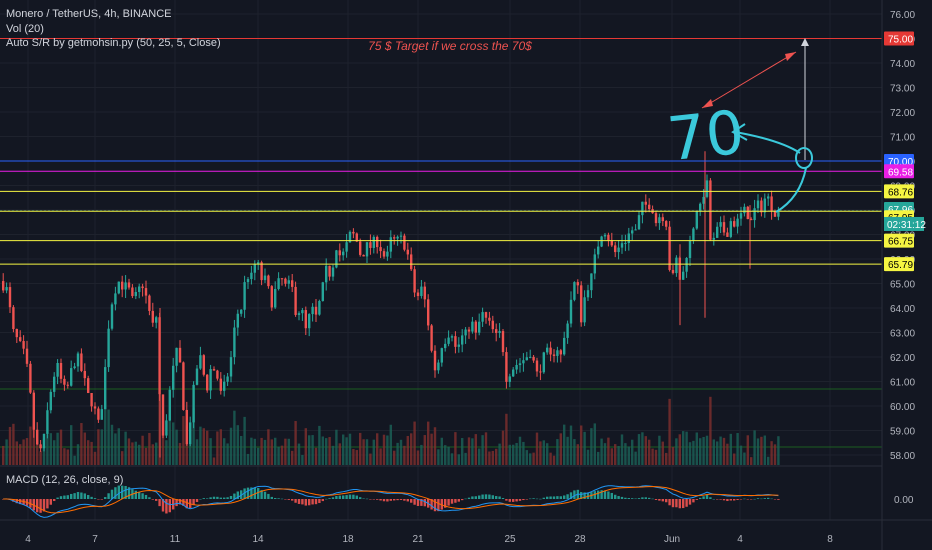  What do you see at coordinates (900, 172) in the screenshot?
I see `price-tag-label: 69.58` at bounding box center [900, 172].